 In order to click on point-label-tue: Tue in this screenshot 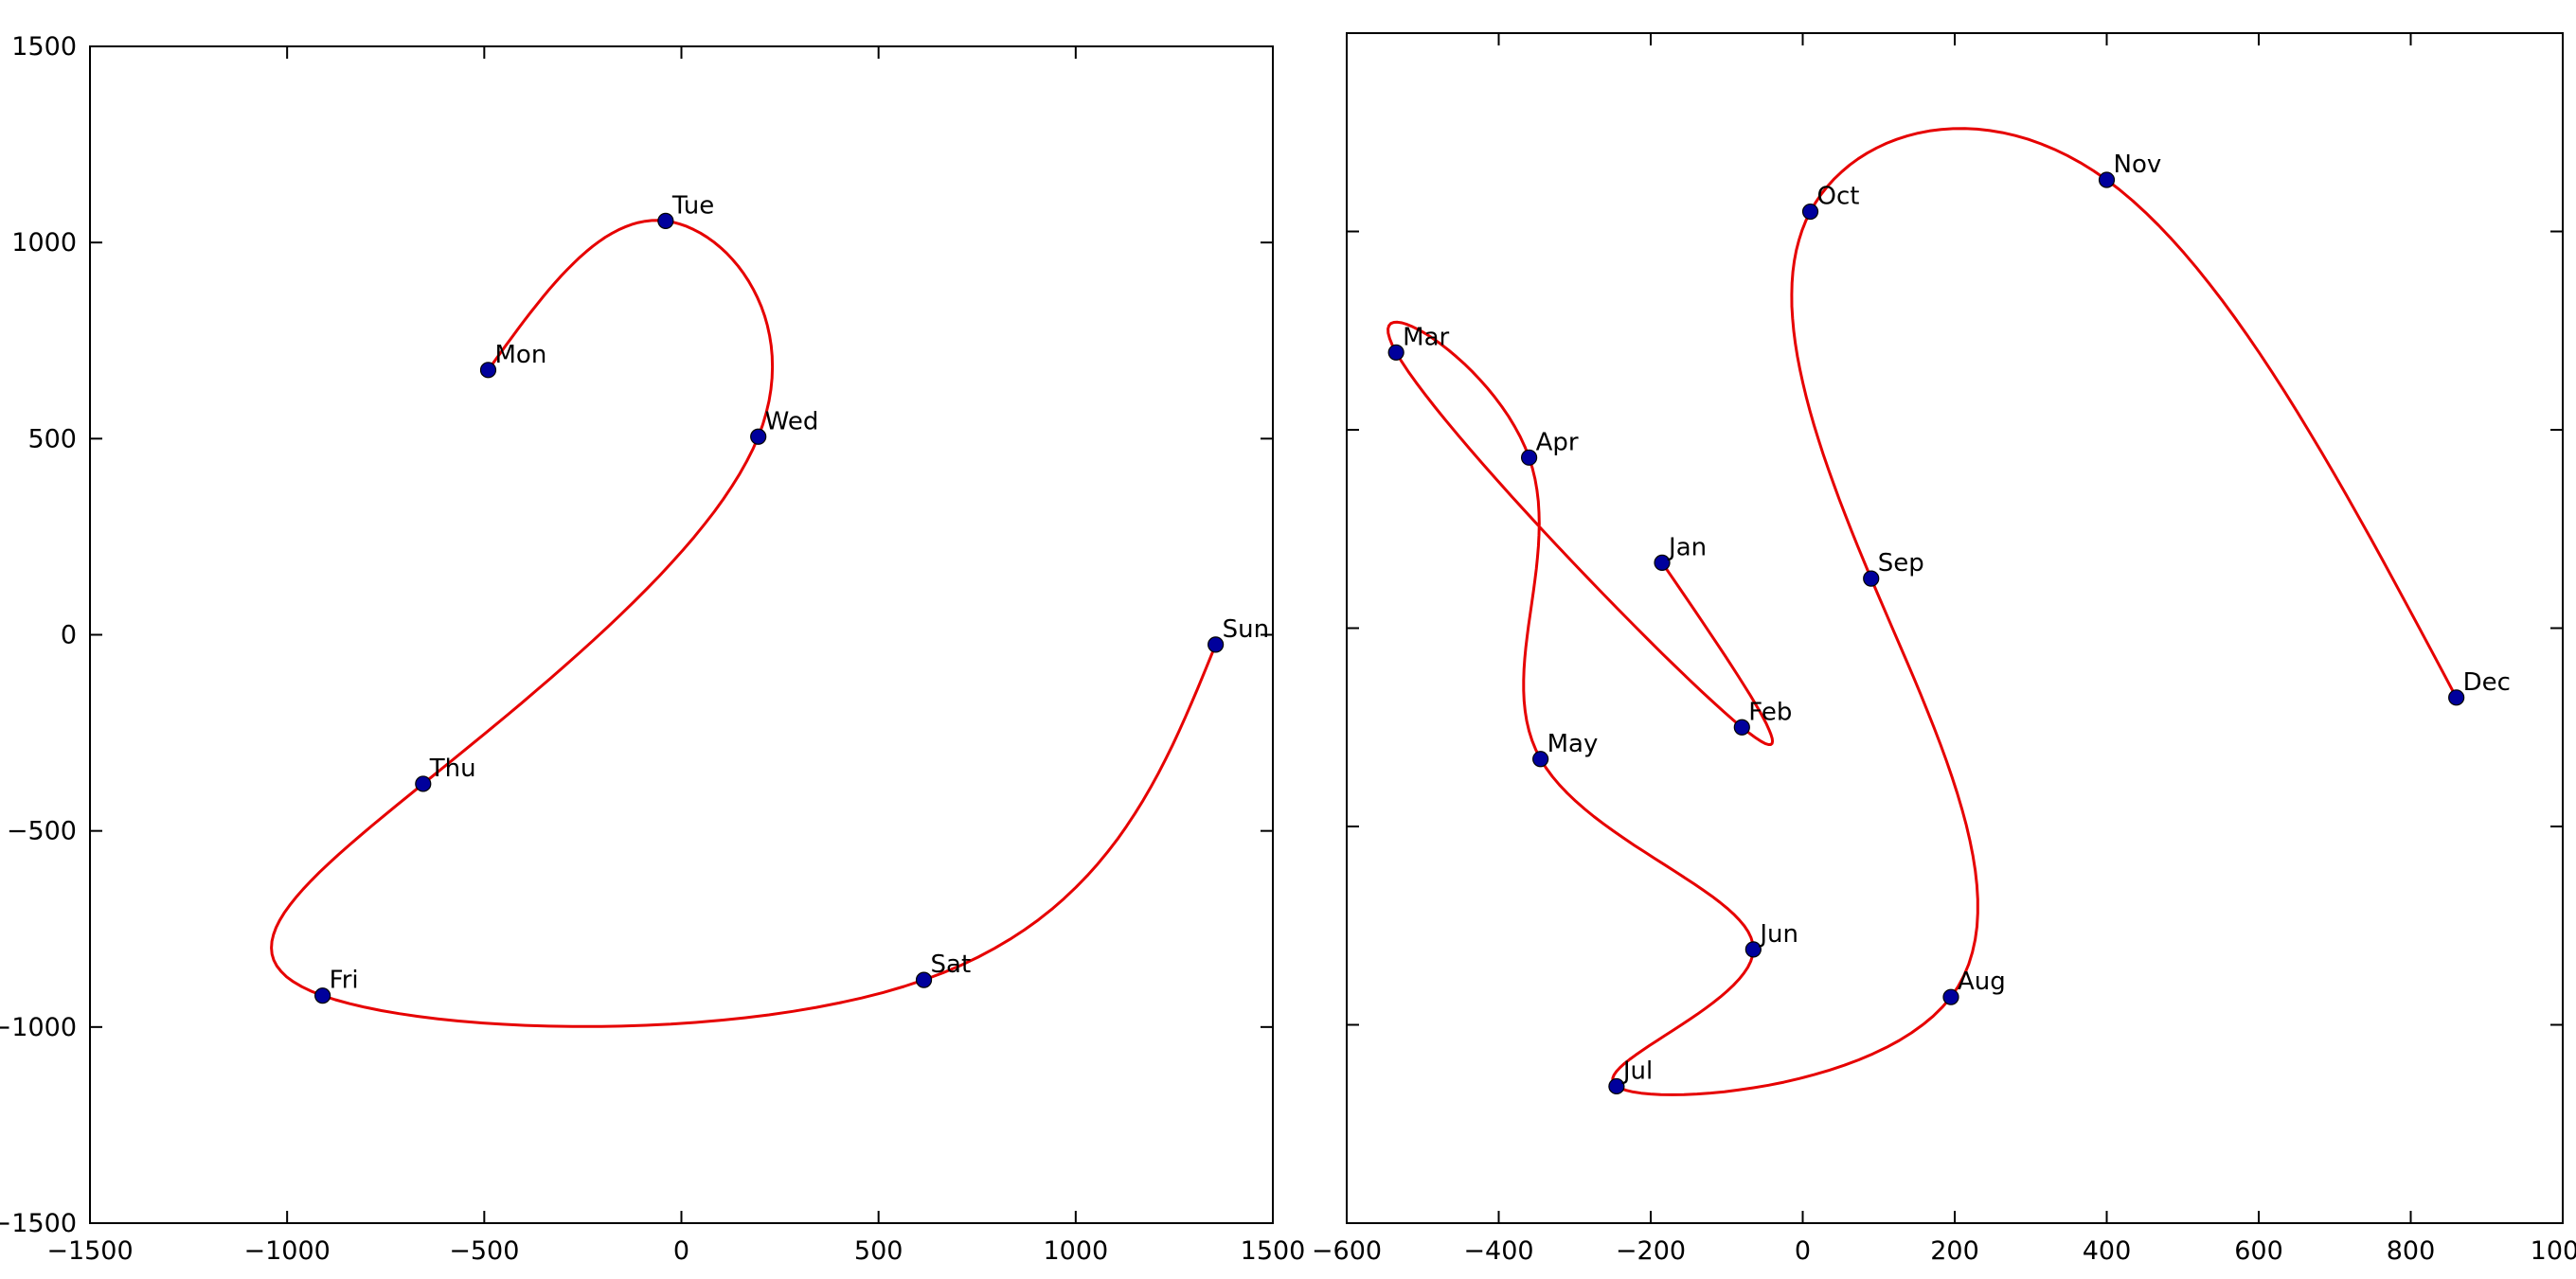, I will do `click(692, 205)`.